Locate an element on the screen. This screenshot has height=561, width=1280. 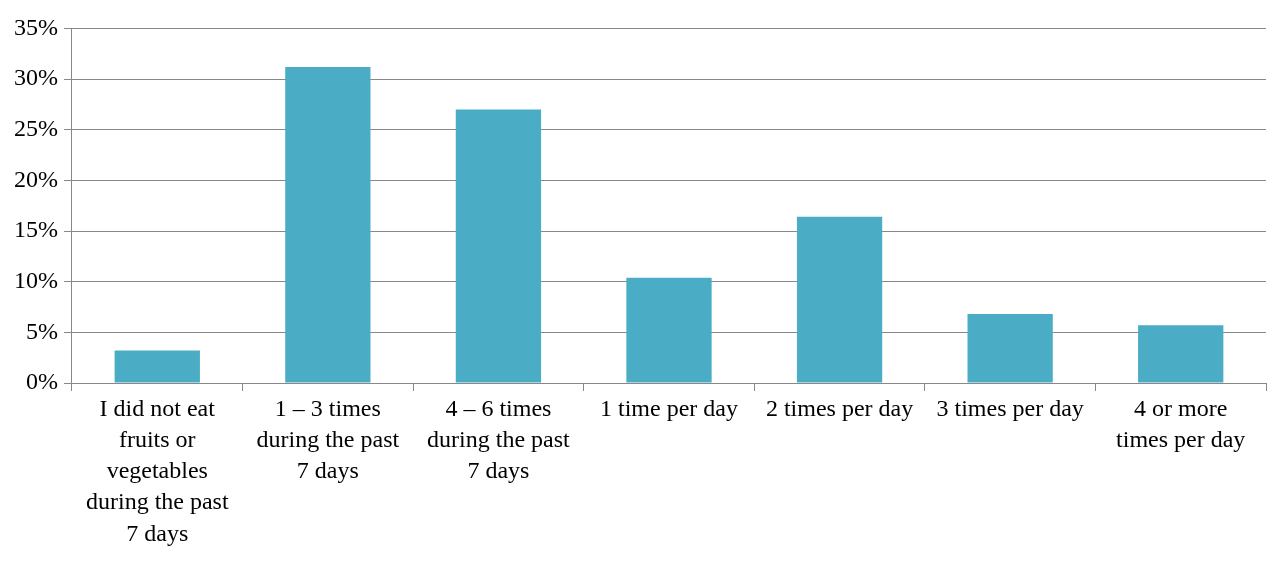
x-tick-label: 4 or more times per day is located at coordinates (1181, 423).